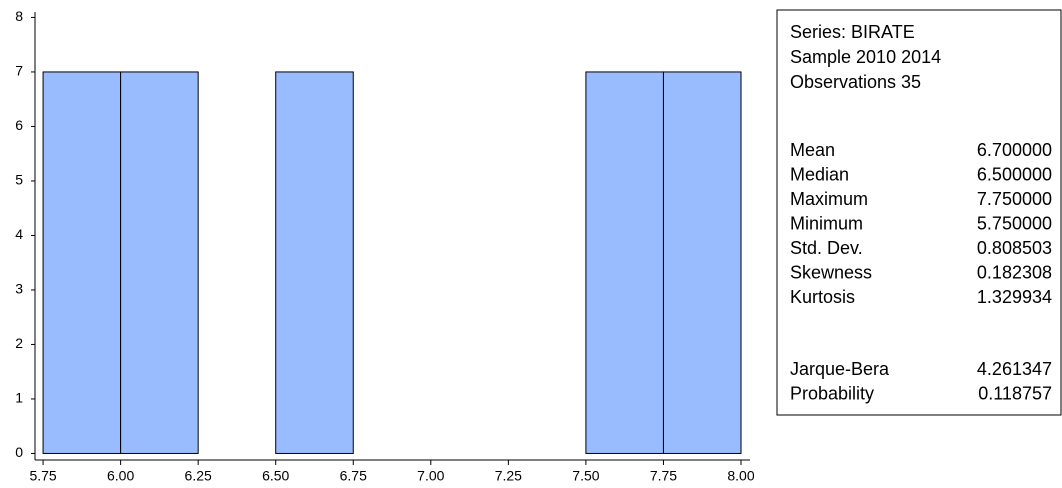  Describe the element at coordinates (826, 223) in the screenshot. I see `stat-name: Minimum` at that location.